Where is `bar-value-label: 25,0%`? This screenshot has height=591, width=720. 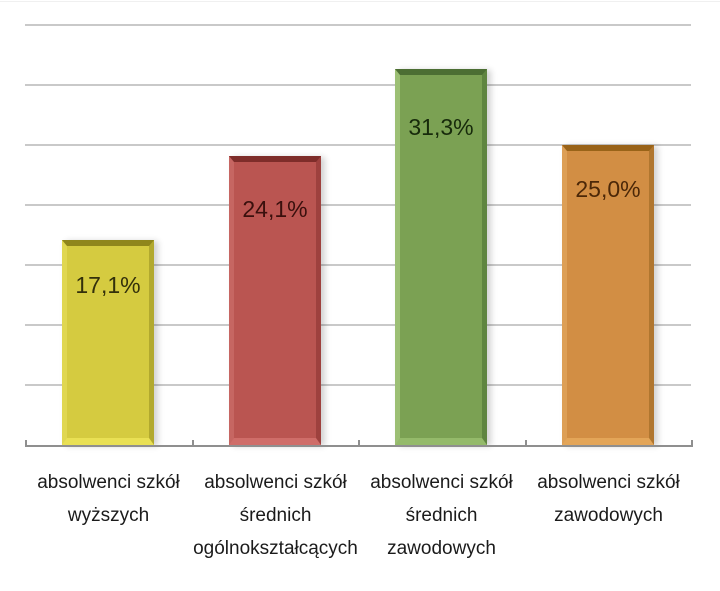 bar-value-label: 25,0% is located at coordinates (608, 189).